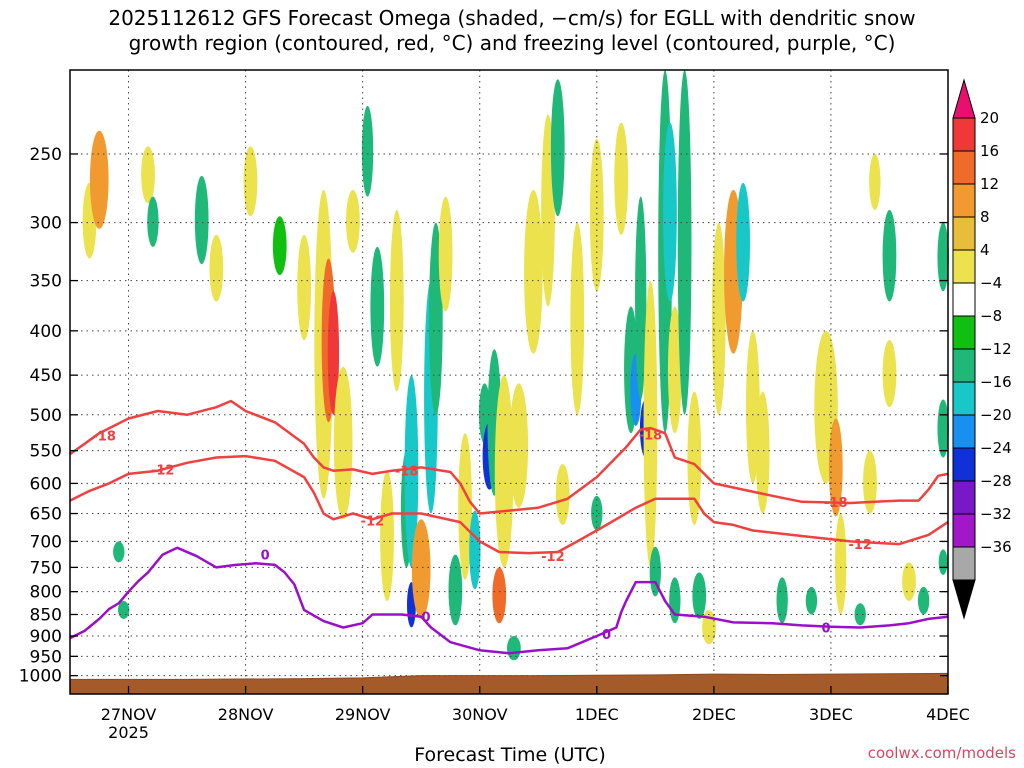  Describe the element at coordinates (948, 714) in the screenshot. I see `x-tick-label-7: 4DEC` at that location.